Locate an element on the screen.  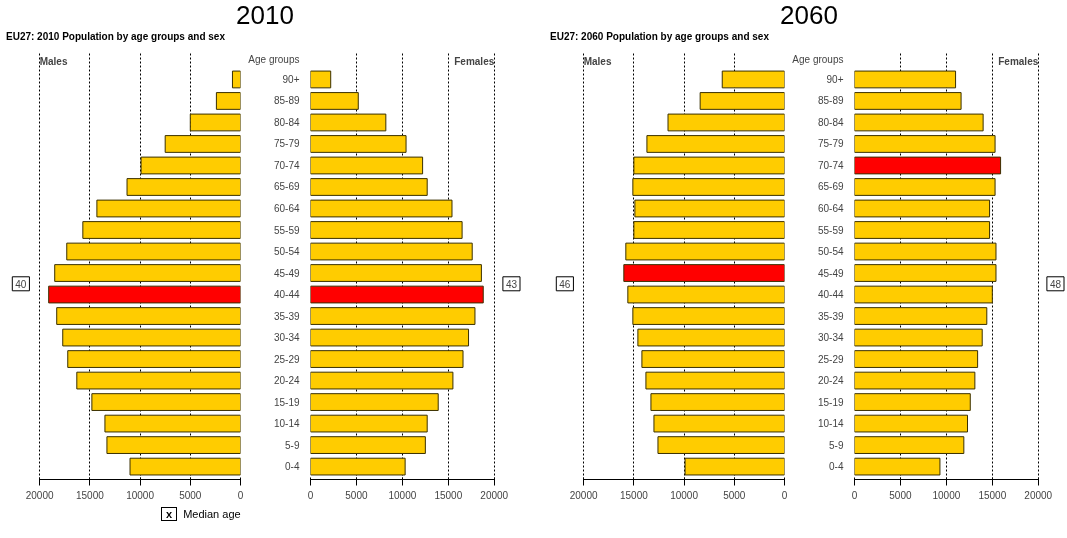
y-tick-label: 60-64 is located at coordinates (830, 209).